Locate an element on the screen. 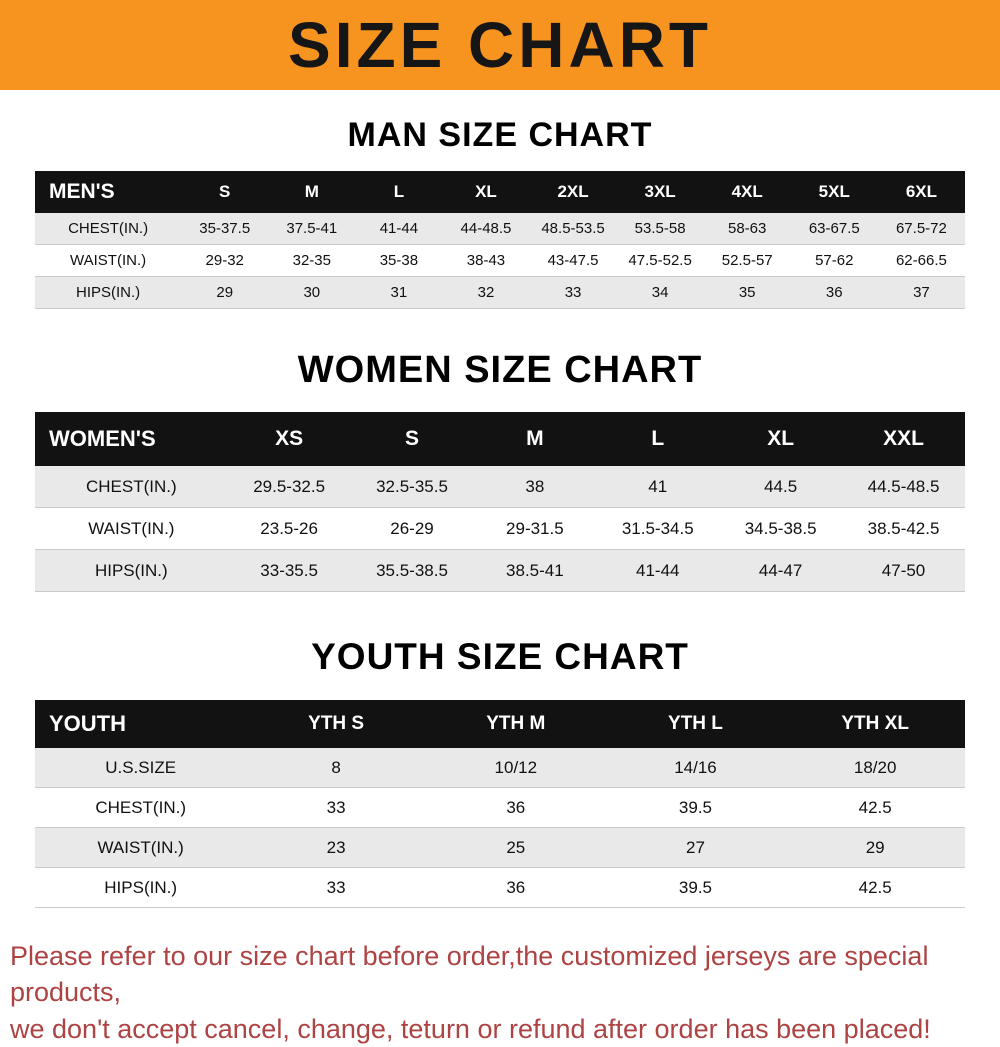 The image size is (1000, 1047). size-value: 32 is located at coordinates (486, 292).